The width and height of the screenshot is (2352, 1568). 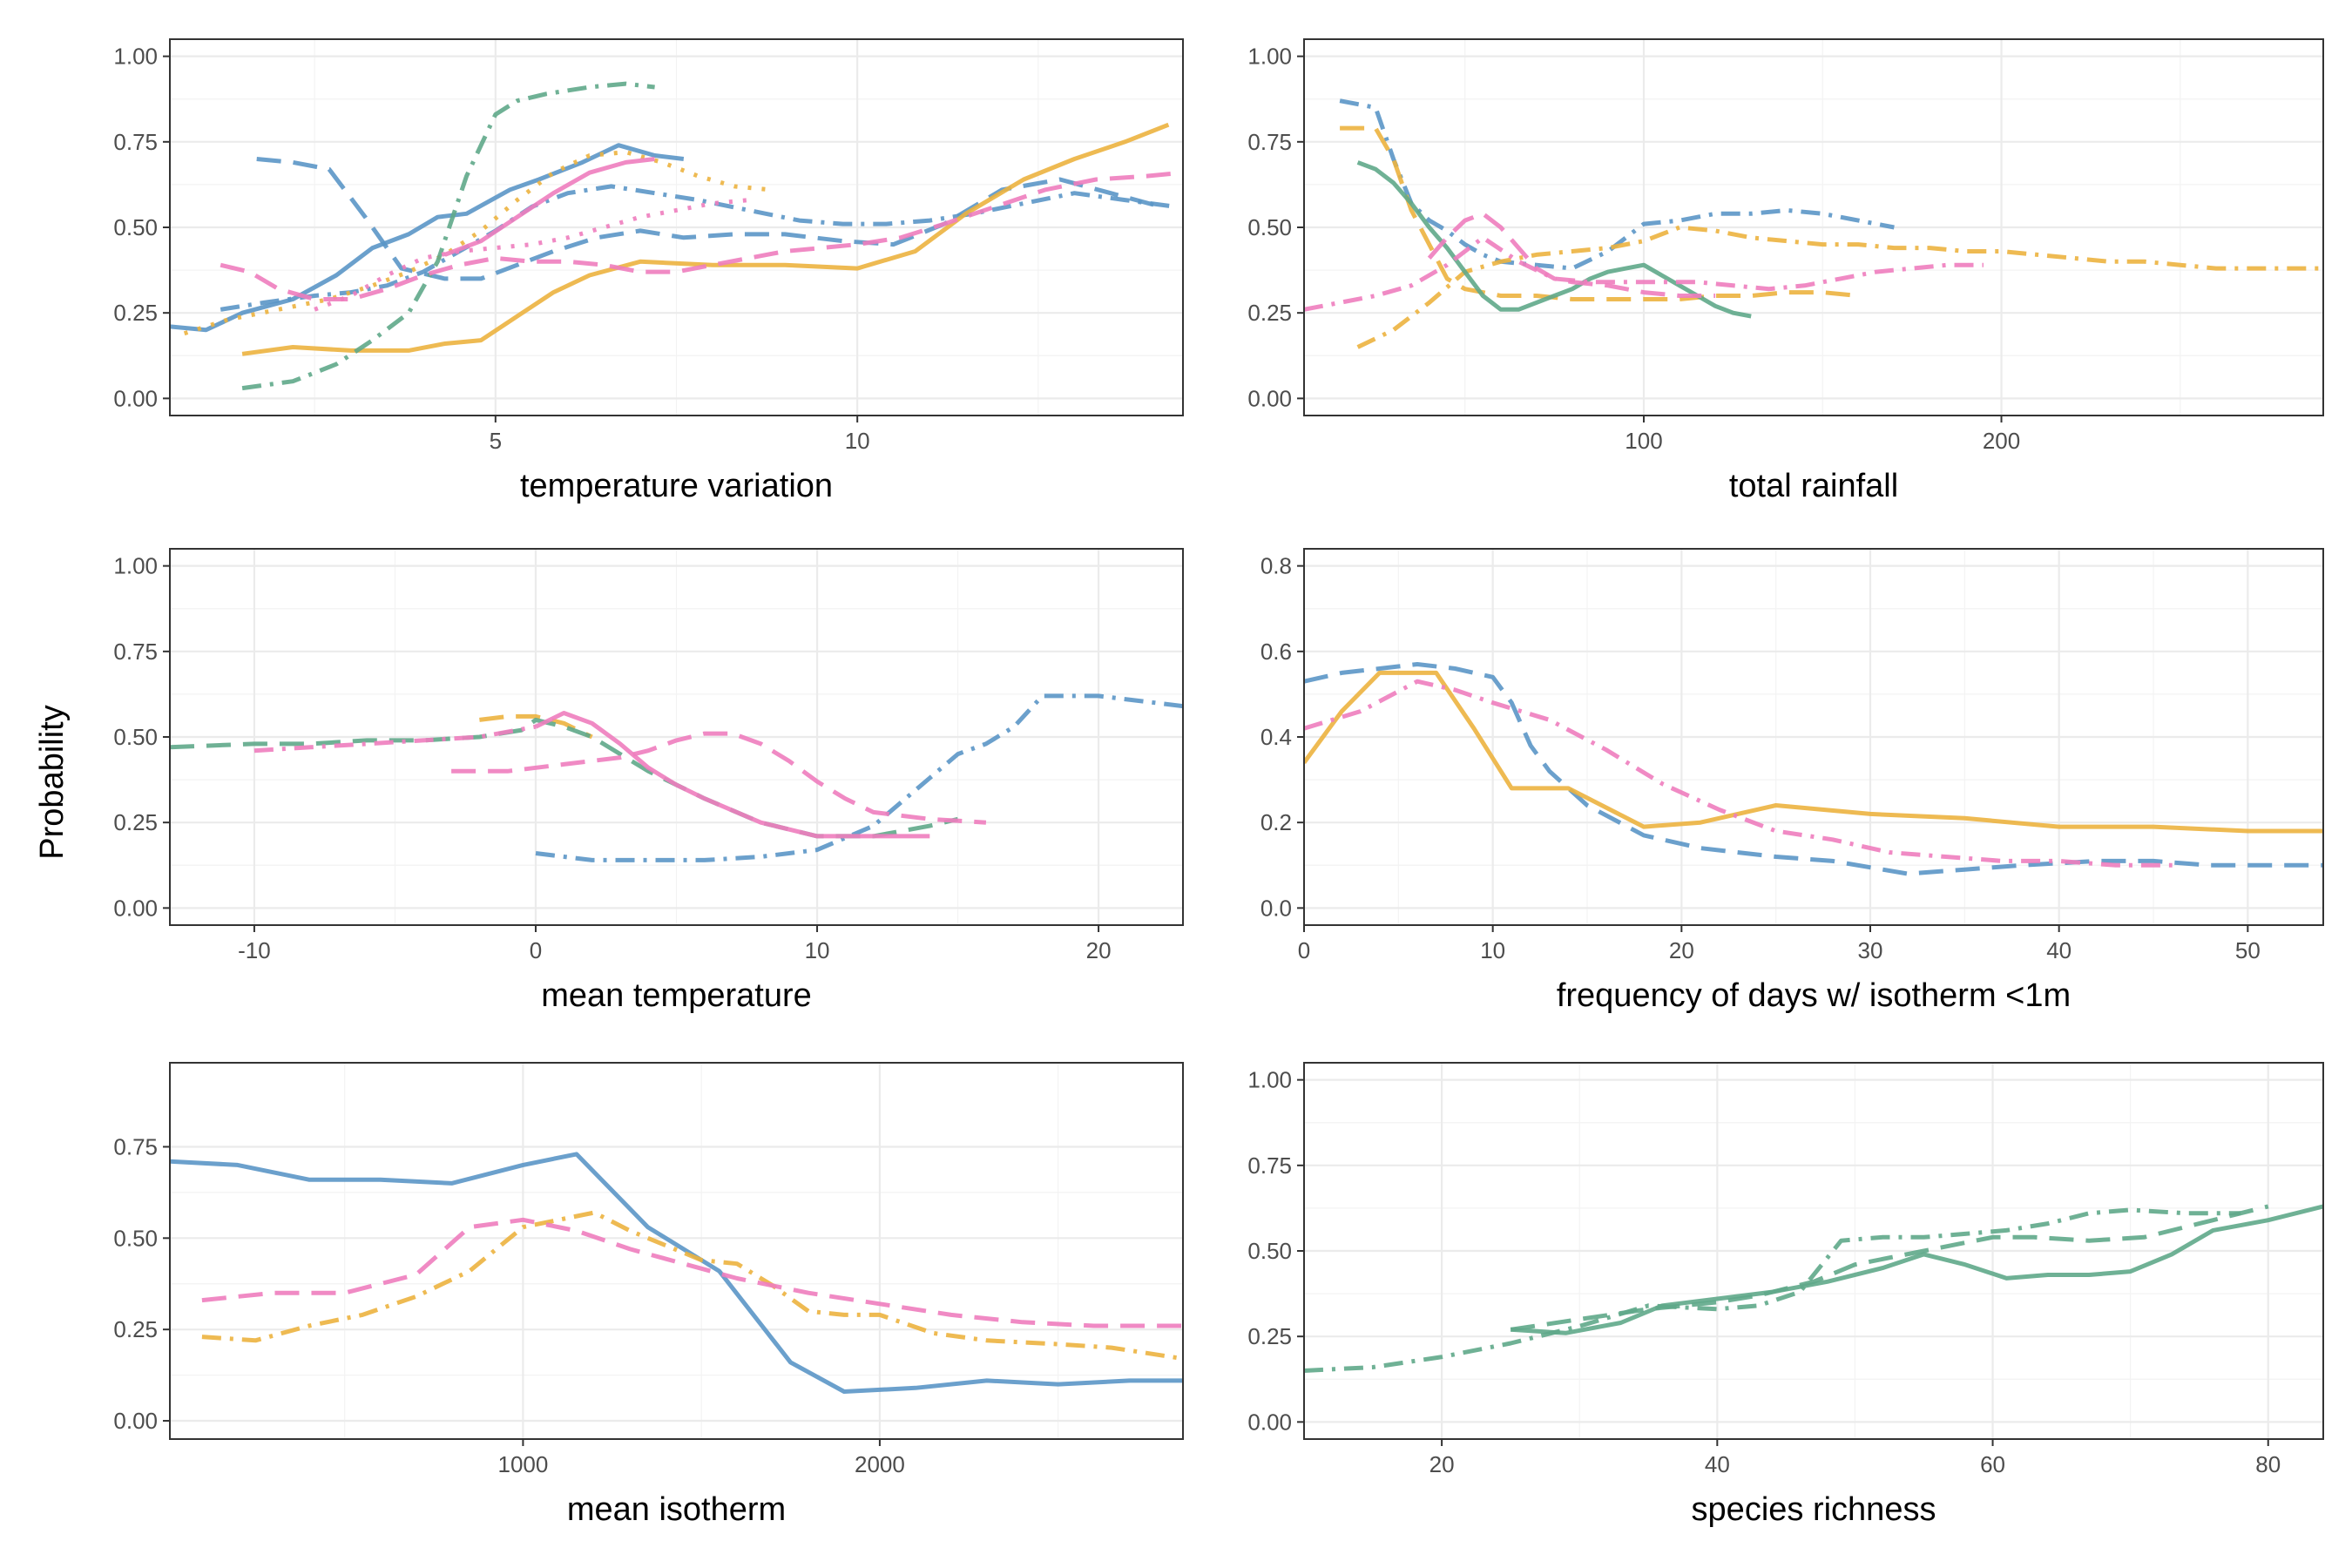 What do you see at coordinates (255, 950) in the screenshot?
I see `x-tick-label: -10` at bounding box center [255, 950].